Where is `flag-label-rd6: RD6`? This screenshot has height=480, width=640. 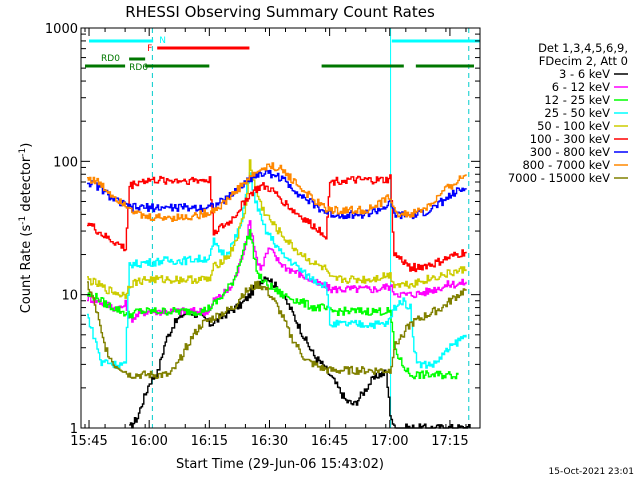 flag-label-rd6: RD6 is located at coordinates (138, 68).